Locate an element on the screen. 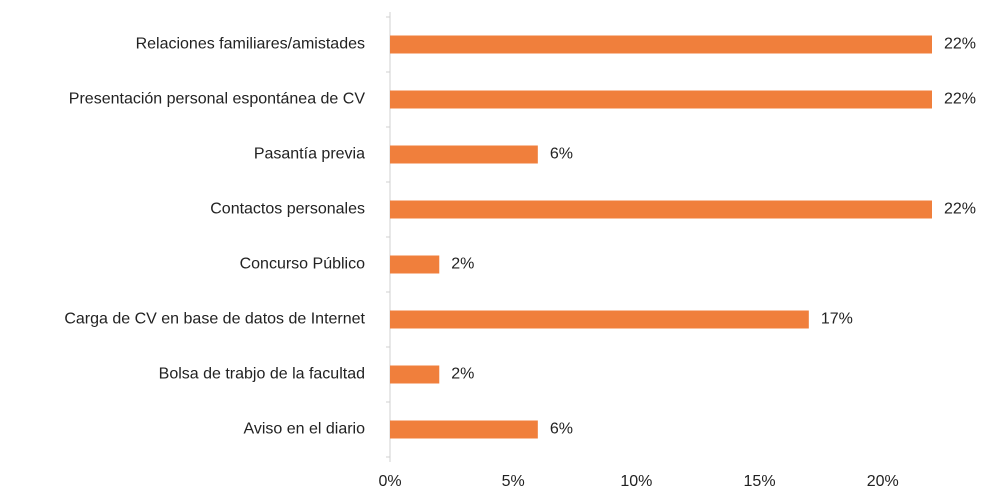 This screenshot has height=491, width=986. y-tick-label: Bolsa de trabjo de la facultad is located at coordinates (262, 374).